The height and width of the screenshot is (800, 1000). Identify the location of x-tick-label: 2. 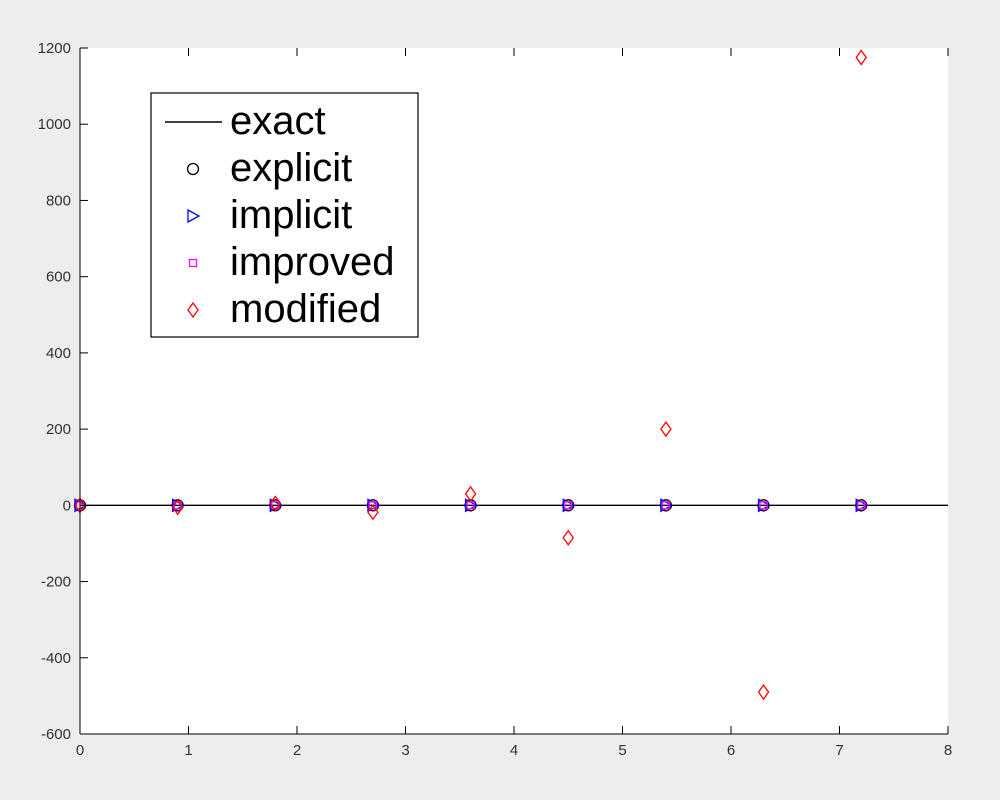
(297, 750).